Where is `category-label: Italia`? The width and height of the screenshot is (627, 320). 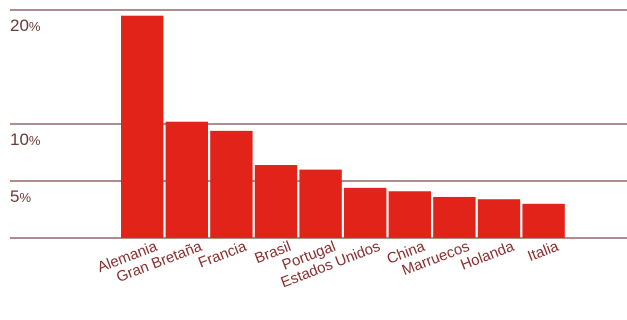
category-label: Italia is located at coordinates (543, 251).